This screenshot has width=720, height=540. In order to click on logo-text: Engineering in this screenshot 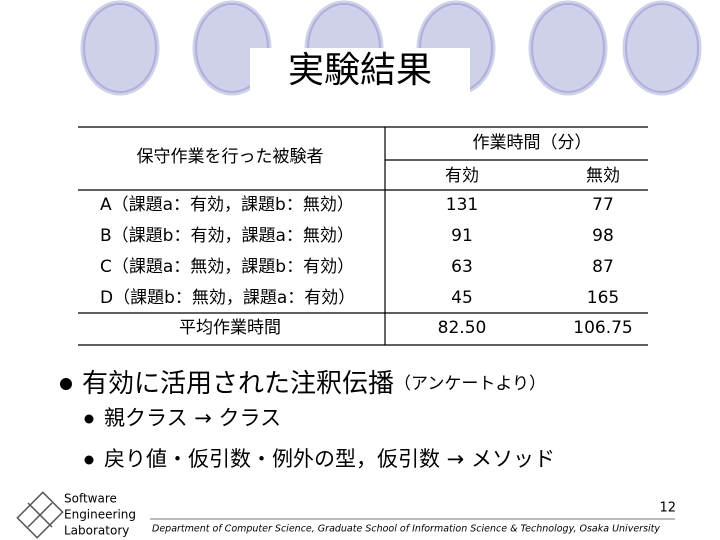, I will do `click(100, 515)`.